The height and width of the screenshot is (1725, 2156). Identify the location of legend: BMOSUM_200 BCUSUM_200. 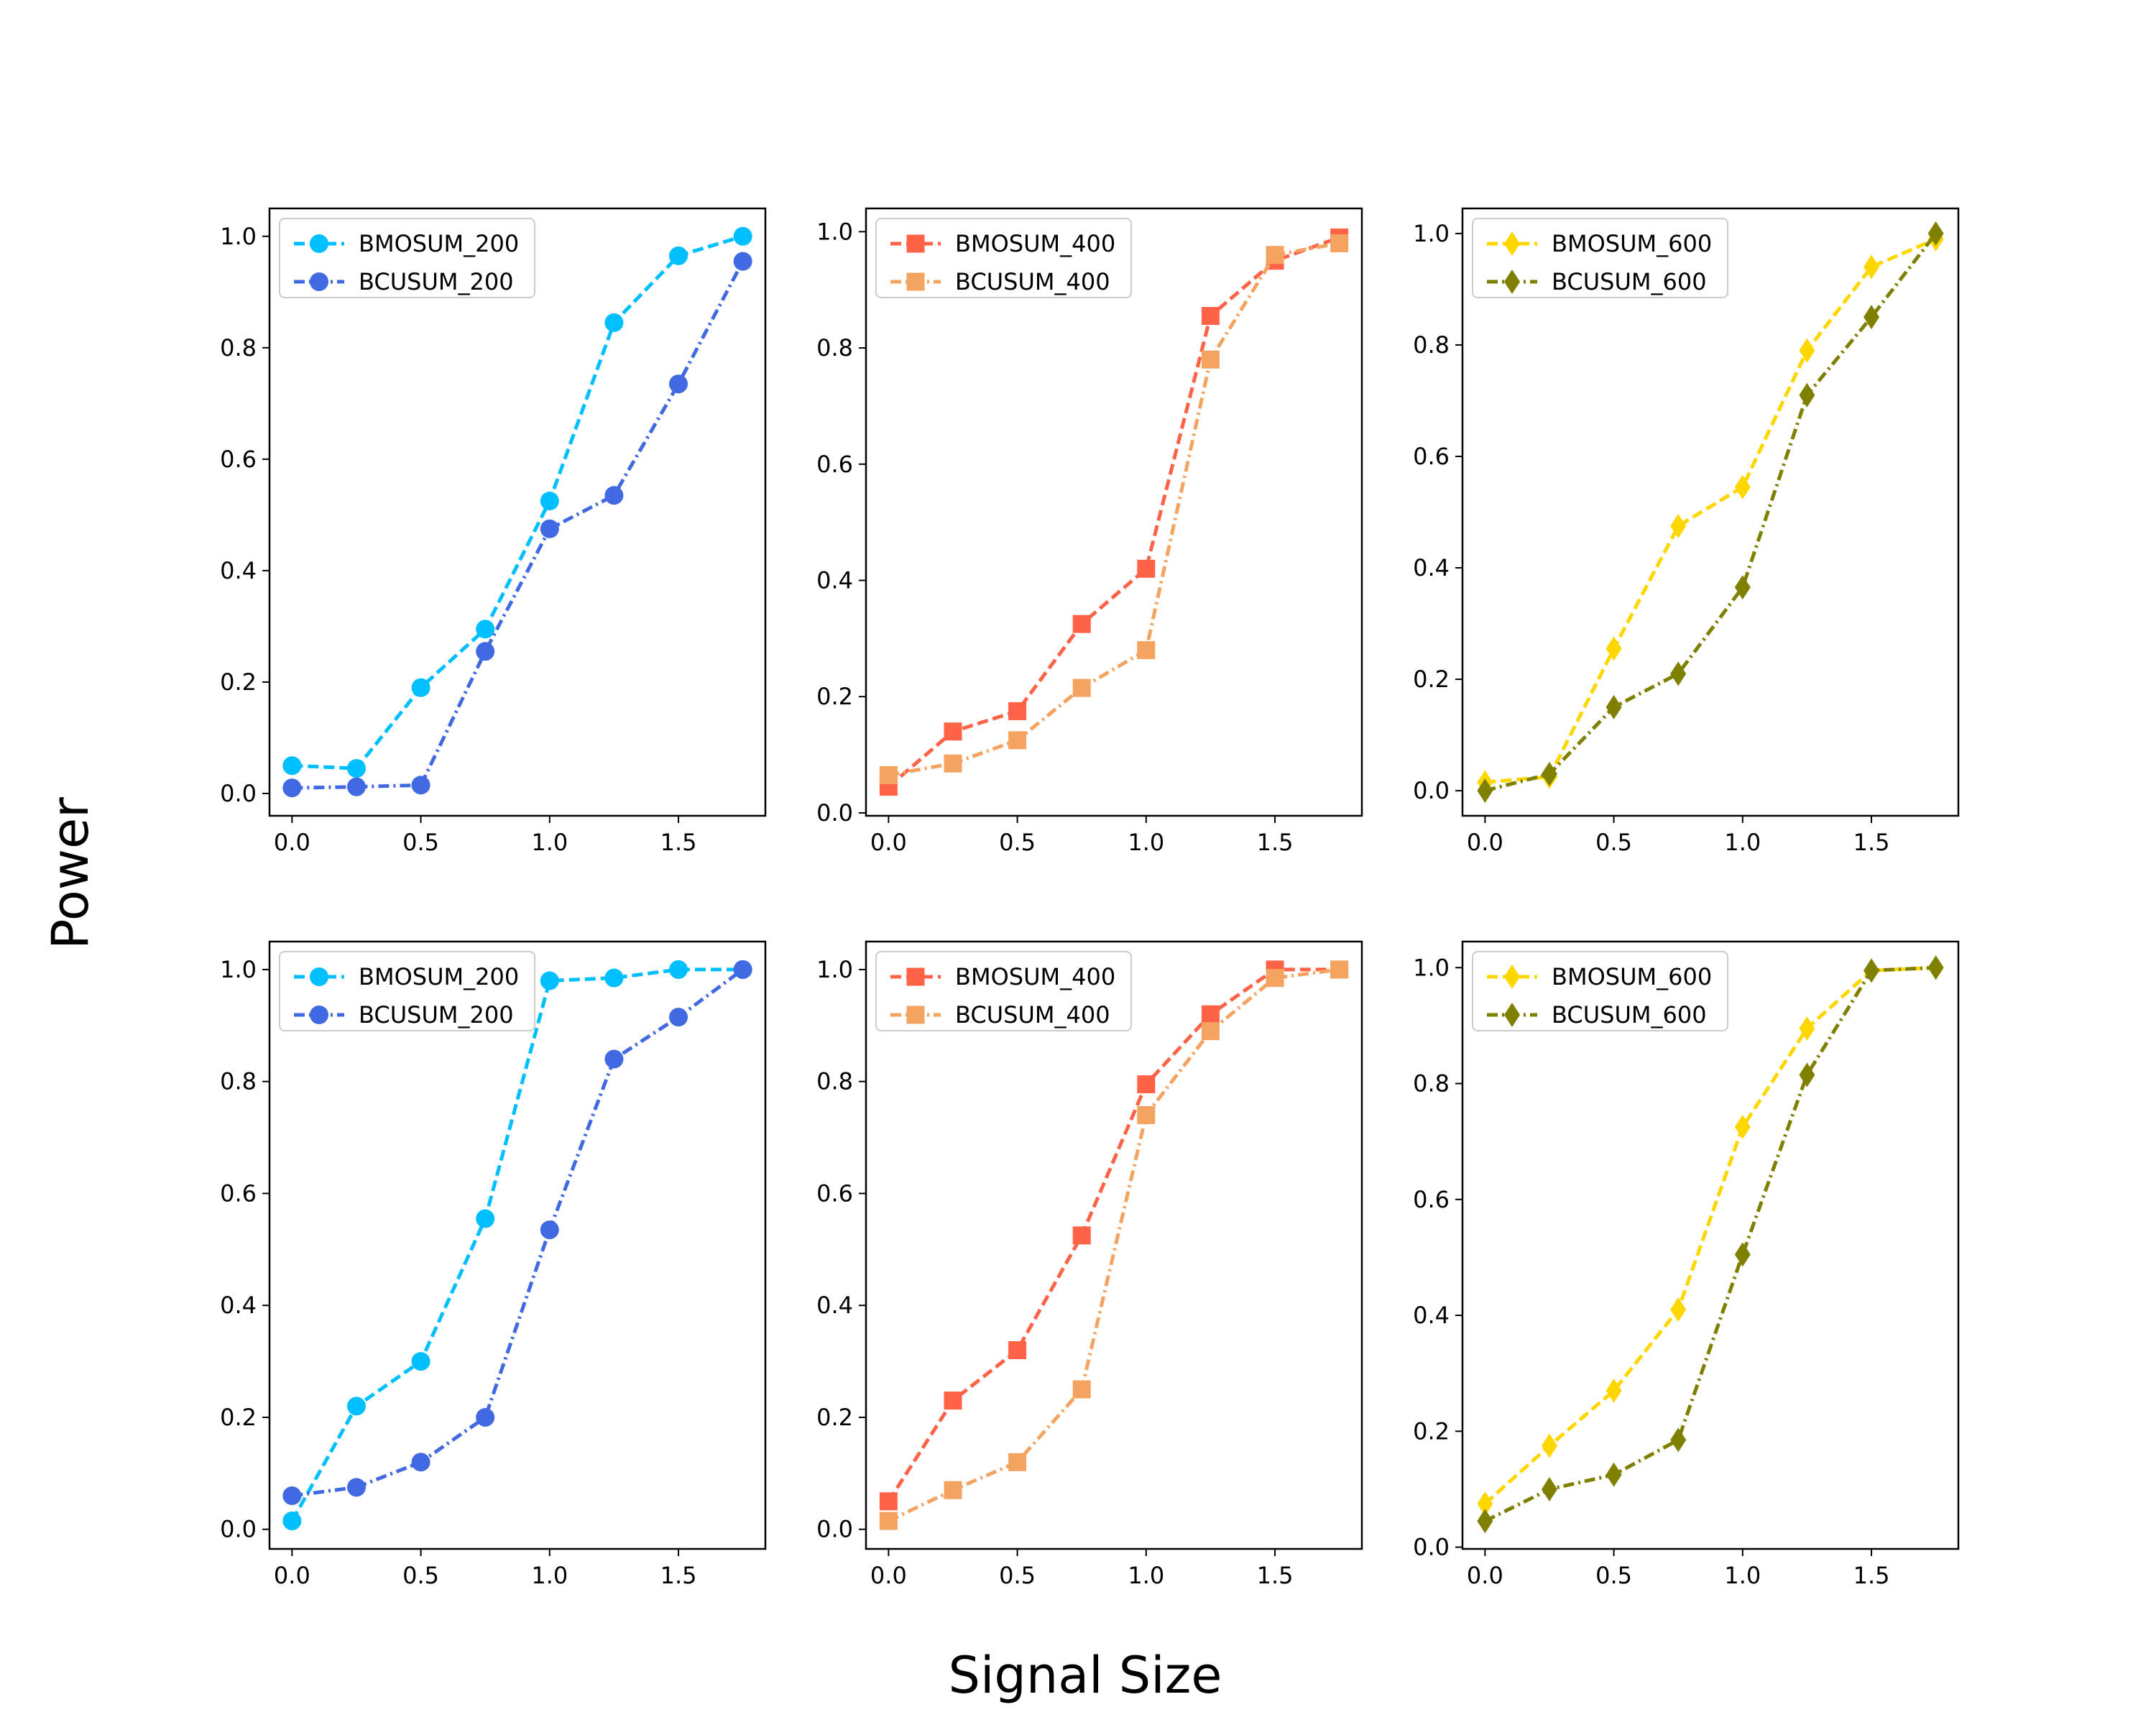
(407, 991).